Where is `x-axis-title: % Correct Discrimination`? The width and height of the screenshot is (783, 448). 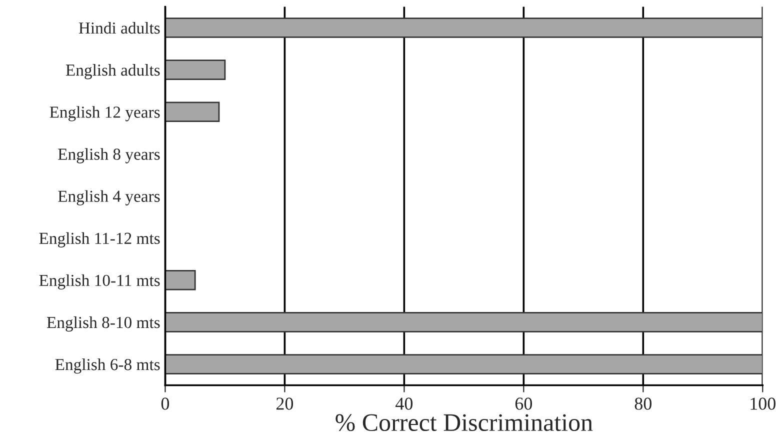
x-axis-title: % Correct Discrimination is located at coordinates (464, 423).